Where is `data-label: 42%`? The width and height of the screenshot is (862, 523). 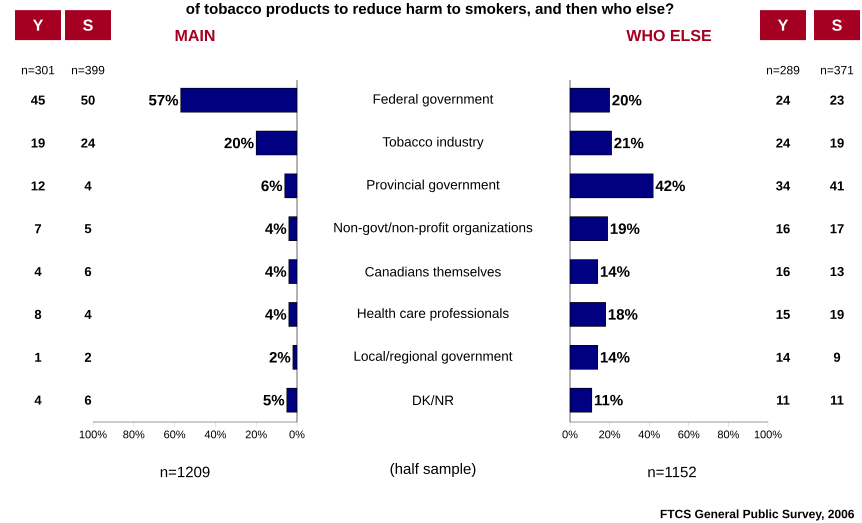 data-label: 42% is located at coordinates (670, 186).